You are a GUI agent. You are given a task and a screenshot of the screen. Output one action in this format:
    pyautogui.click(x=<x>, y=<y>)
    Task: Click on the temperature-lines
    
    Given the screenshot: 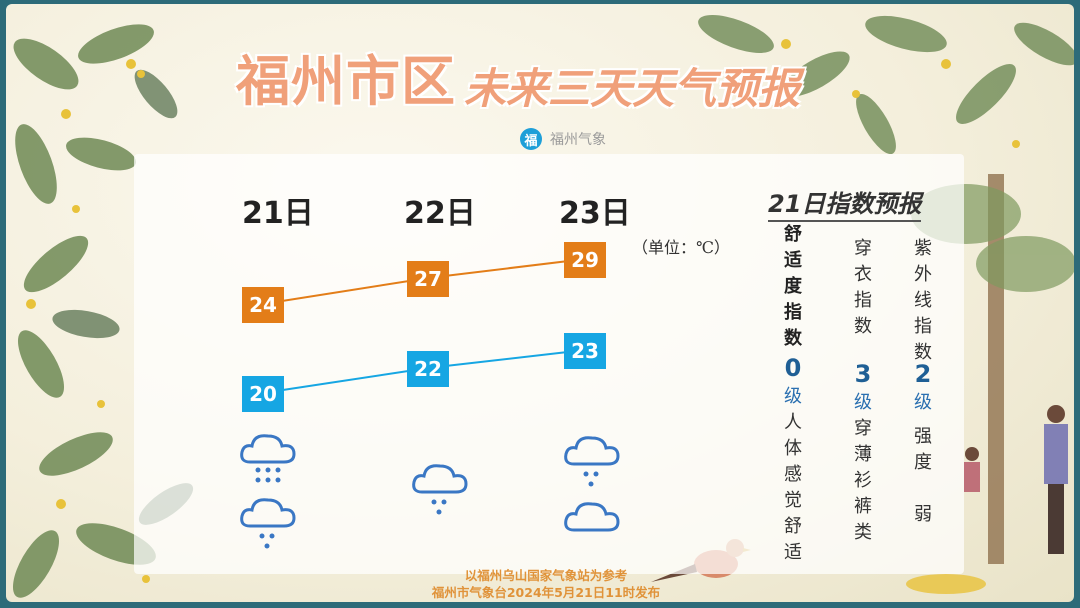 What is the action you would take?
    pyautogui.click(x=424, y=326)
    